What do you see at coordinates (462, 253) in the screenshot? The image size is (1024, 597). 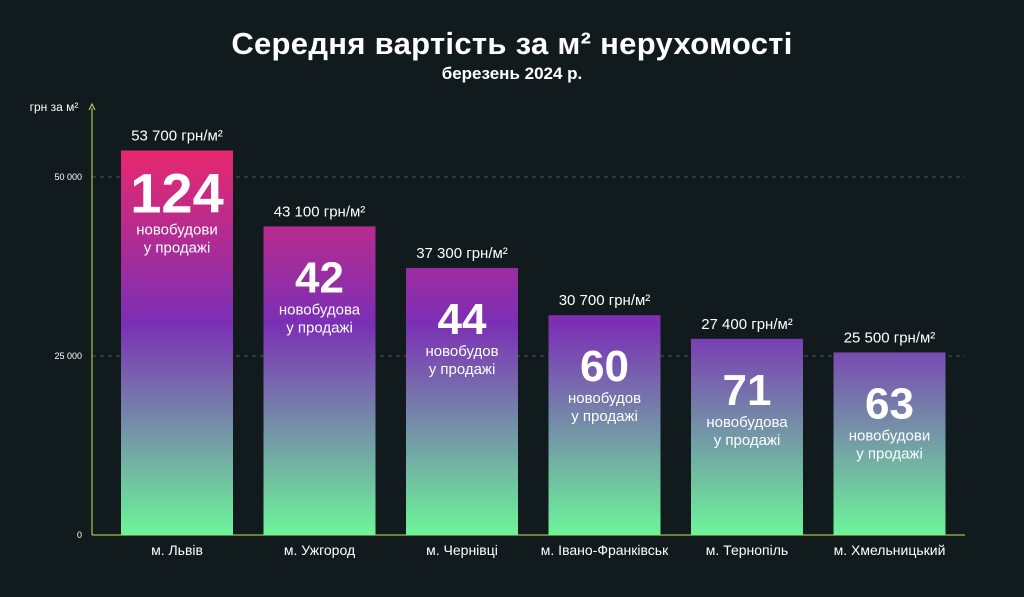 I see `bar-value-label: 37 300 грн/м²` at bounding box center [462, 253].